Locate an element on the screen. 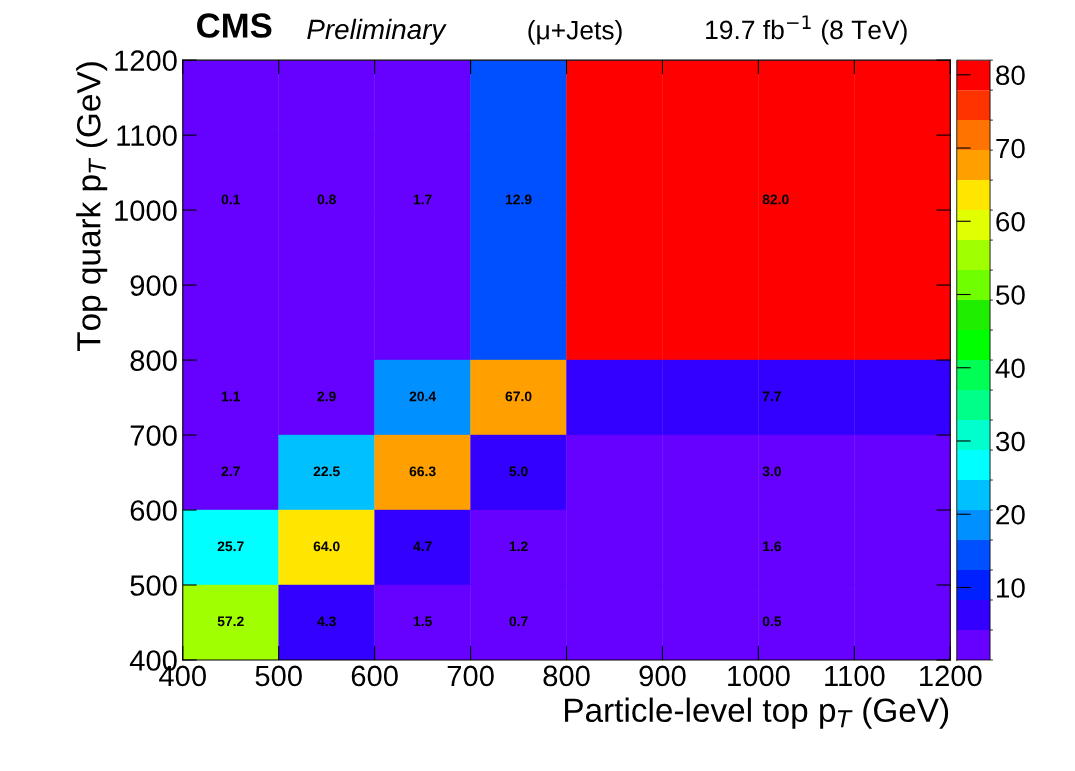 The width and height of the screenshot is (1075, 771). data-label: 2.7 is located at coordinates (230, 471).